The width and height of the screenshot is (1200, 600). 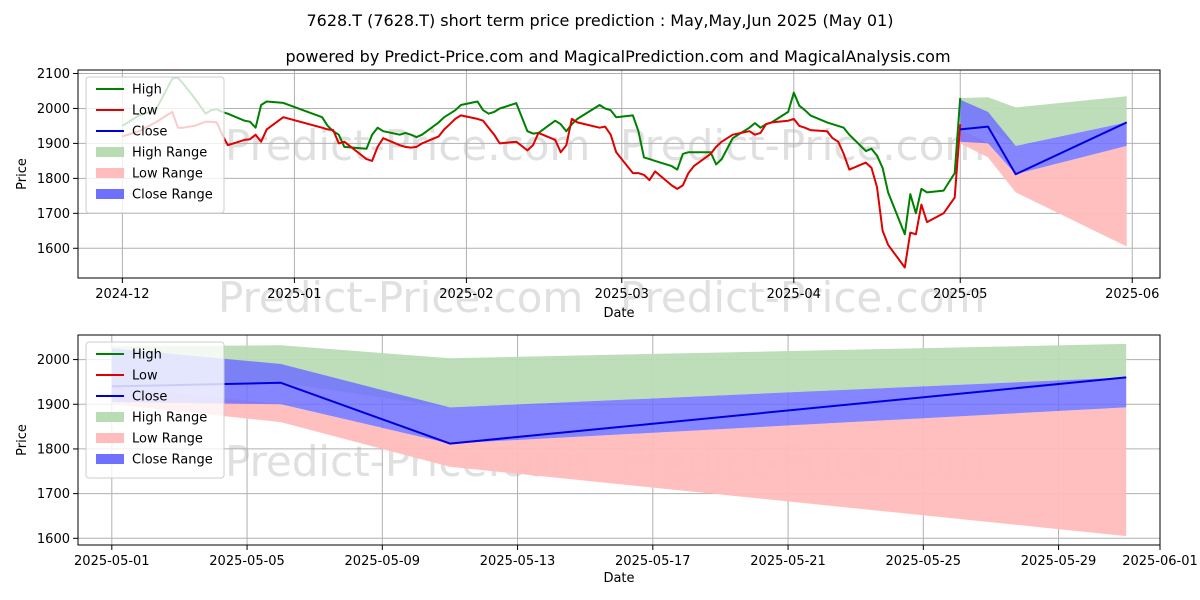 What do you see at coordinates (53, 449) in the screenshot?
I see `bottom-y-tick-label: 1800` at bounding box center [53, 449].